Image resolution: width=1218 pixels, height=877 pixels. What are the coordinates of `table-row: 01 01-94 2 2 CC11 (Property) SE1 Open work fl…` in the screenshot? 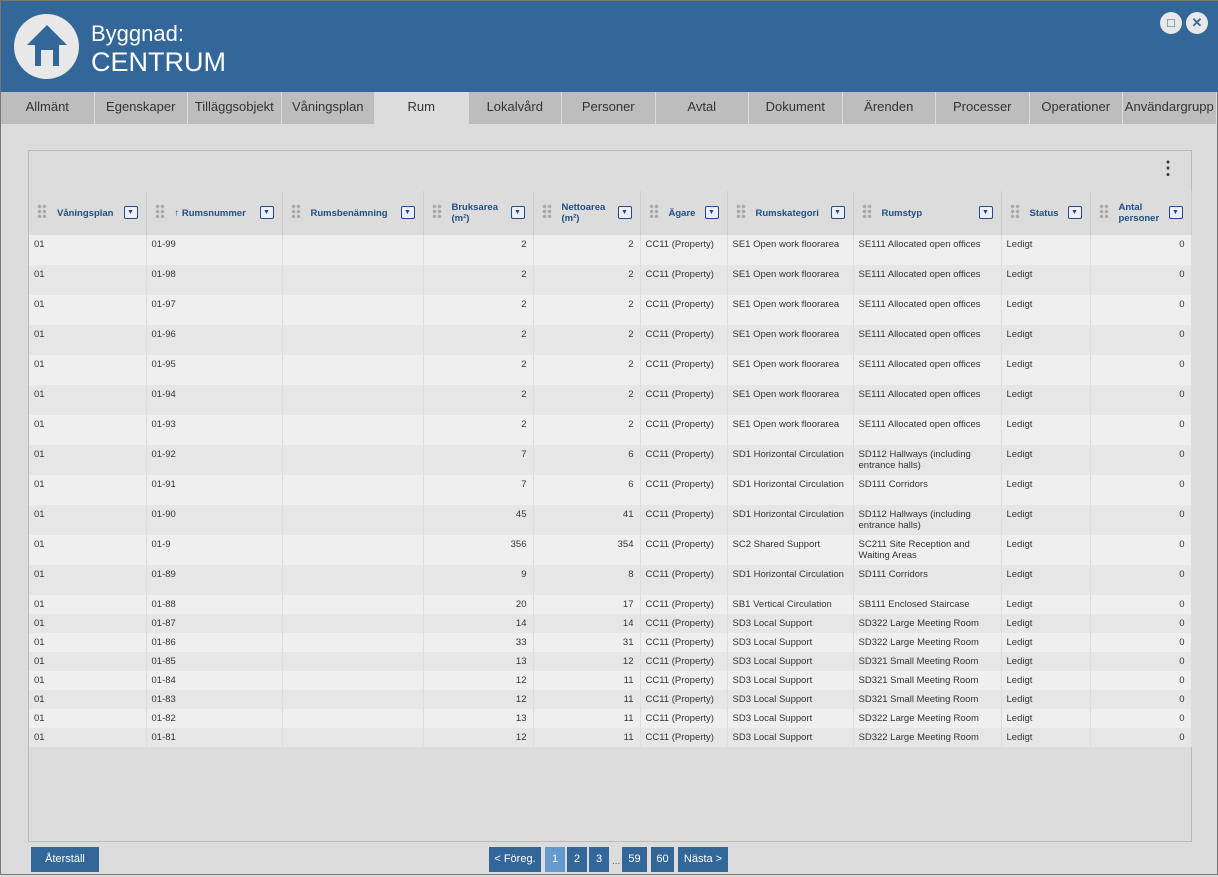 It's located at (610, 400).